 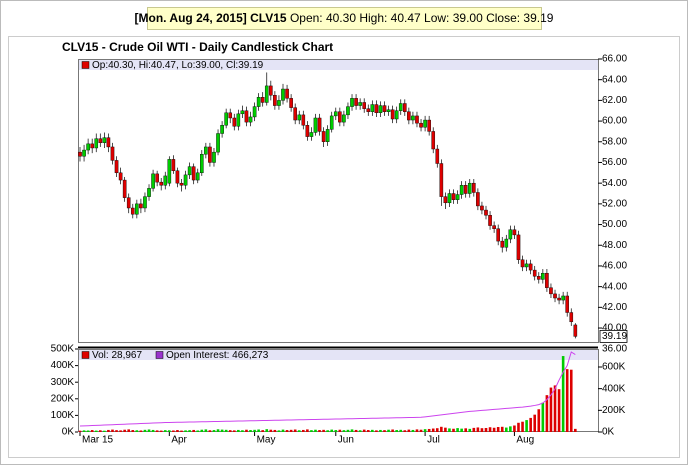 I want to click on x-tick-label: Jul, so click(x=433, y=440).